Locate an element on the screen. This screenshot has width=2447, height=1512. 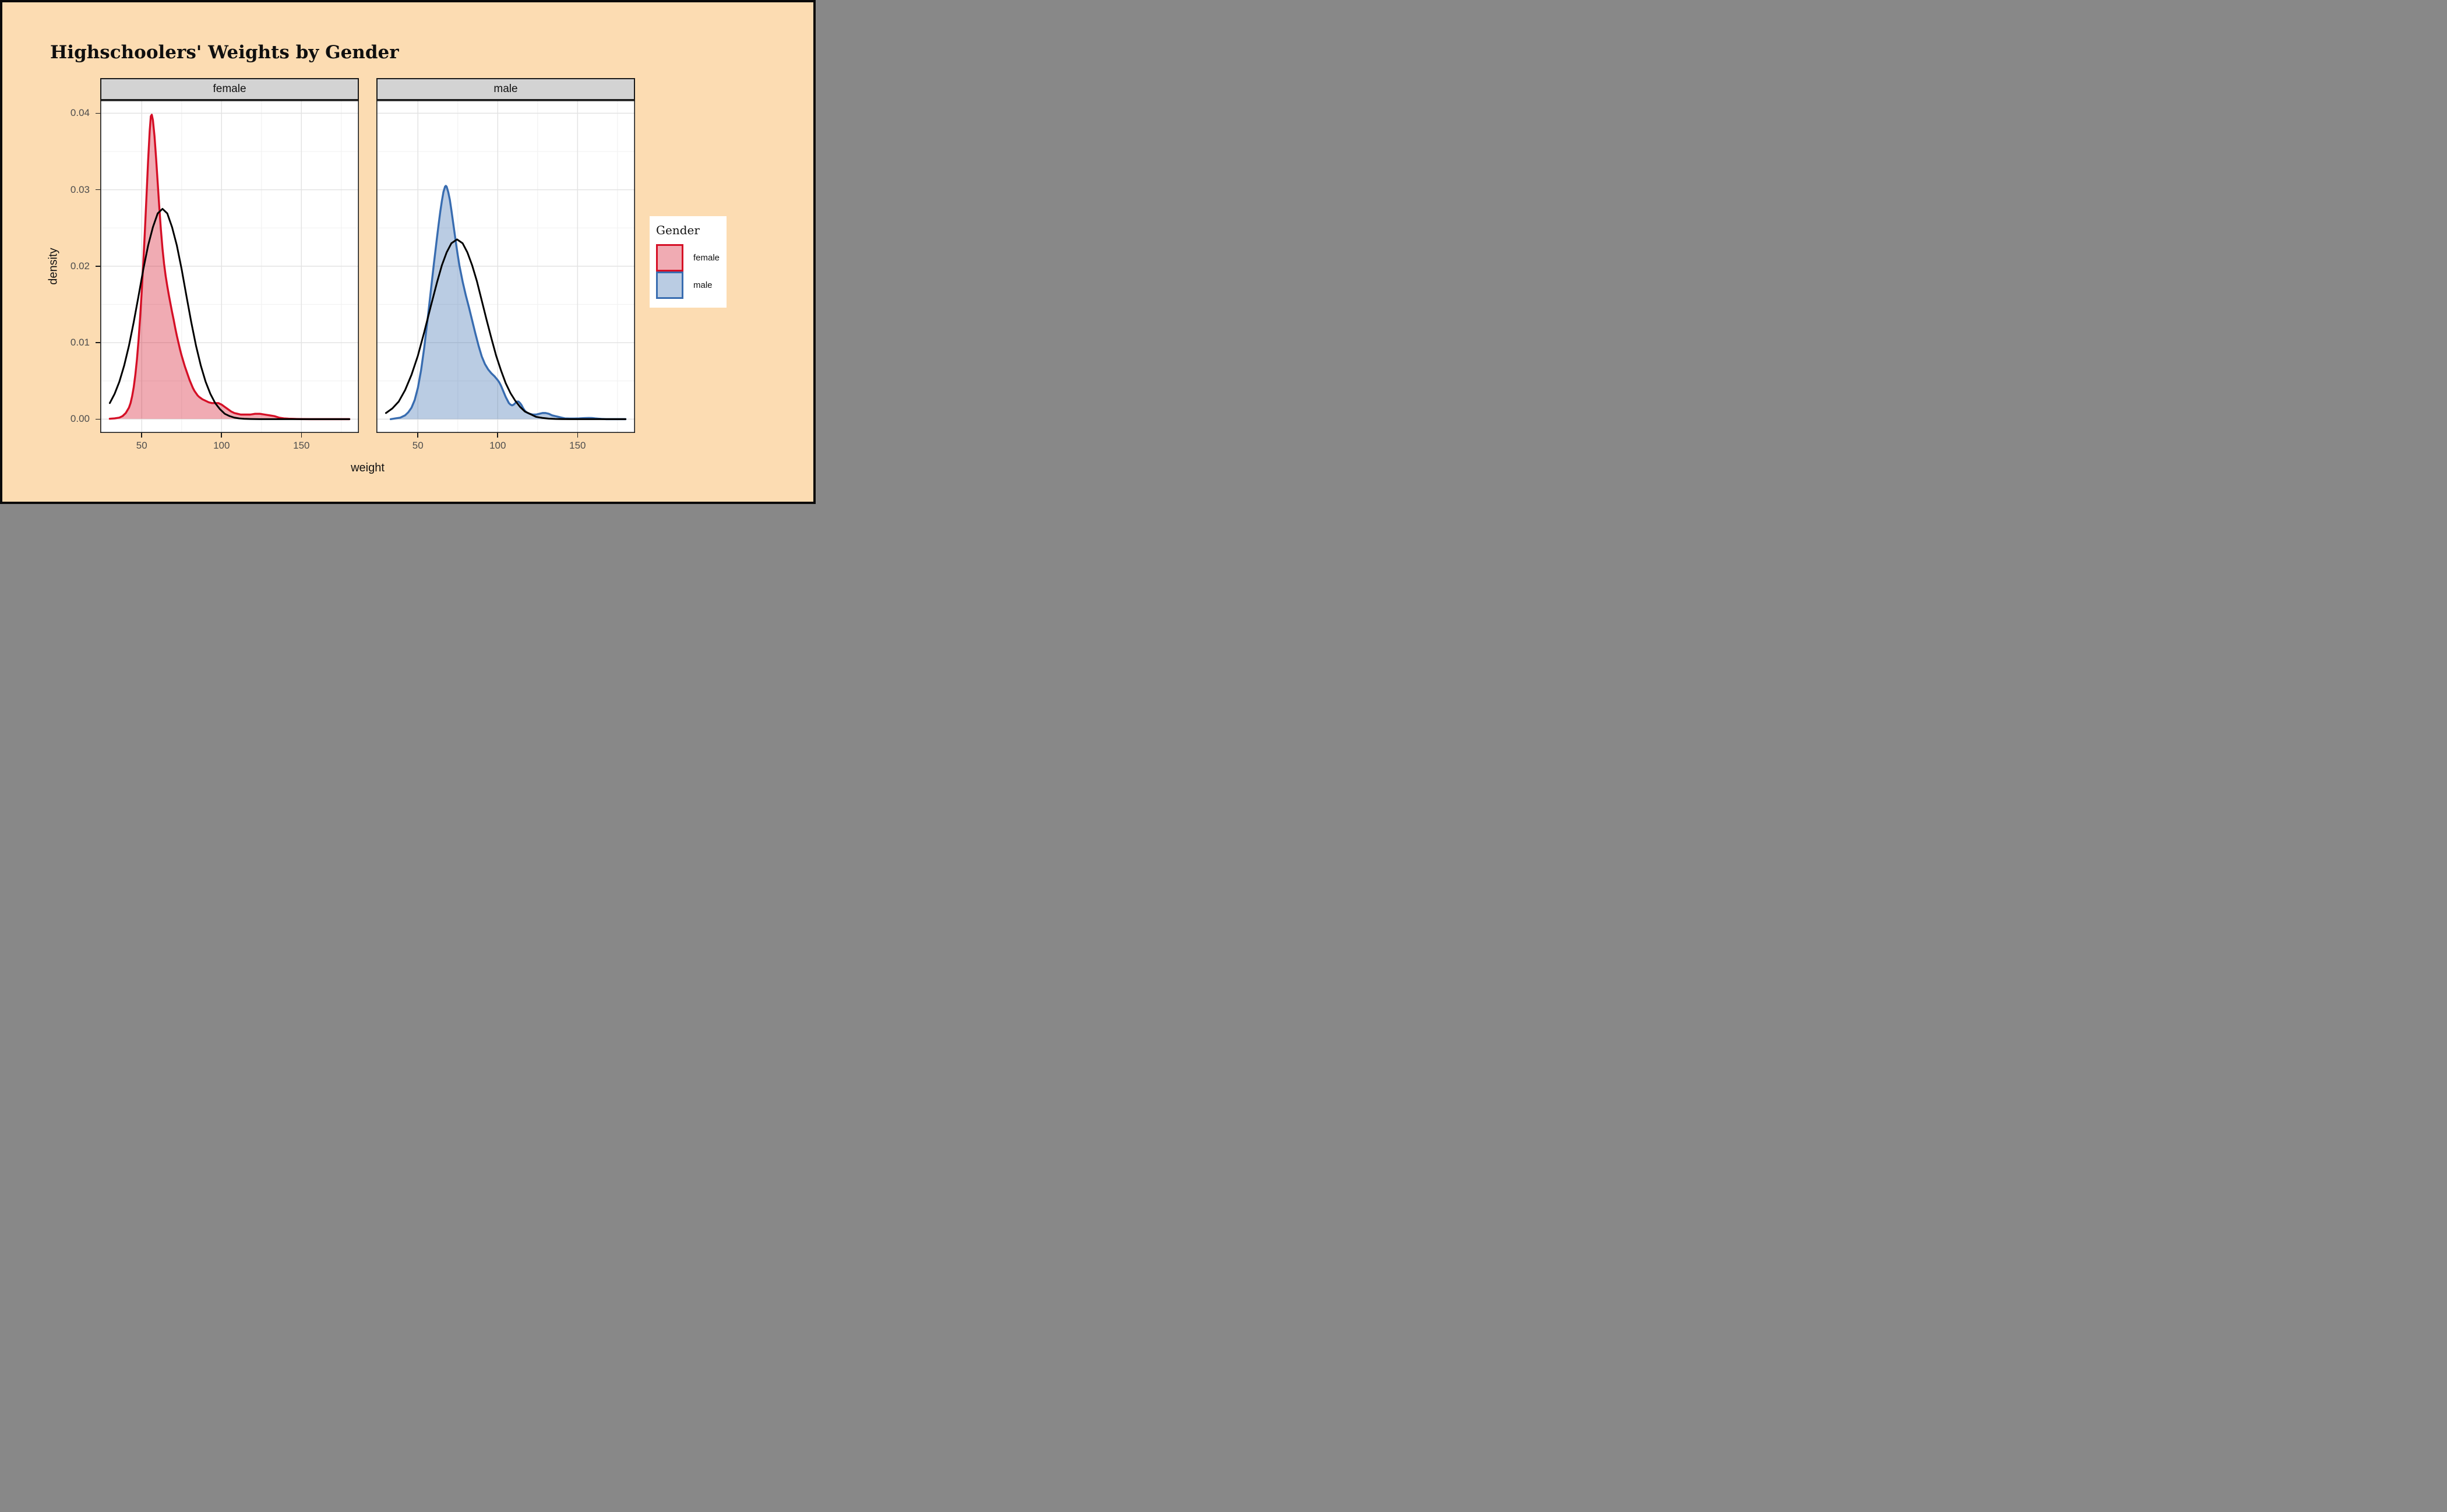
facet-strip-male: male is located at coordinates (505, 89).